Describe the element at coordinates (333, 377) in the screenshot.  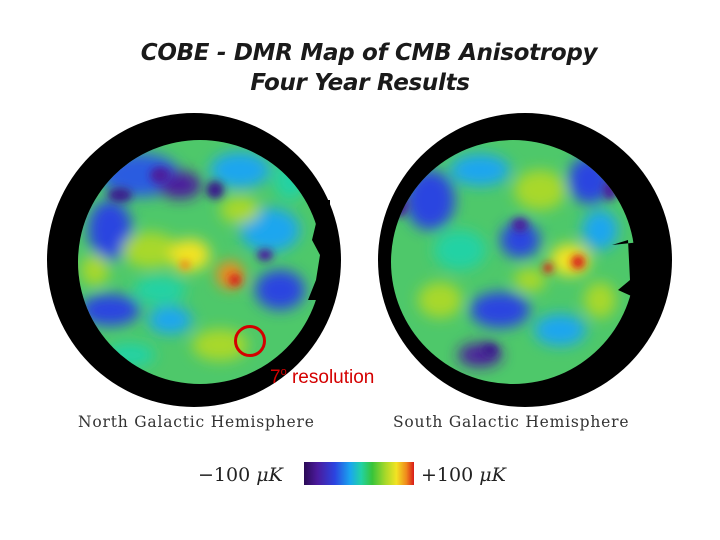
I see `resolution-text: resolution` at that location.